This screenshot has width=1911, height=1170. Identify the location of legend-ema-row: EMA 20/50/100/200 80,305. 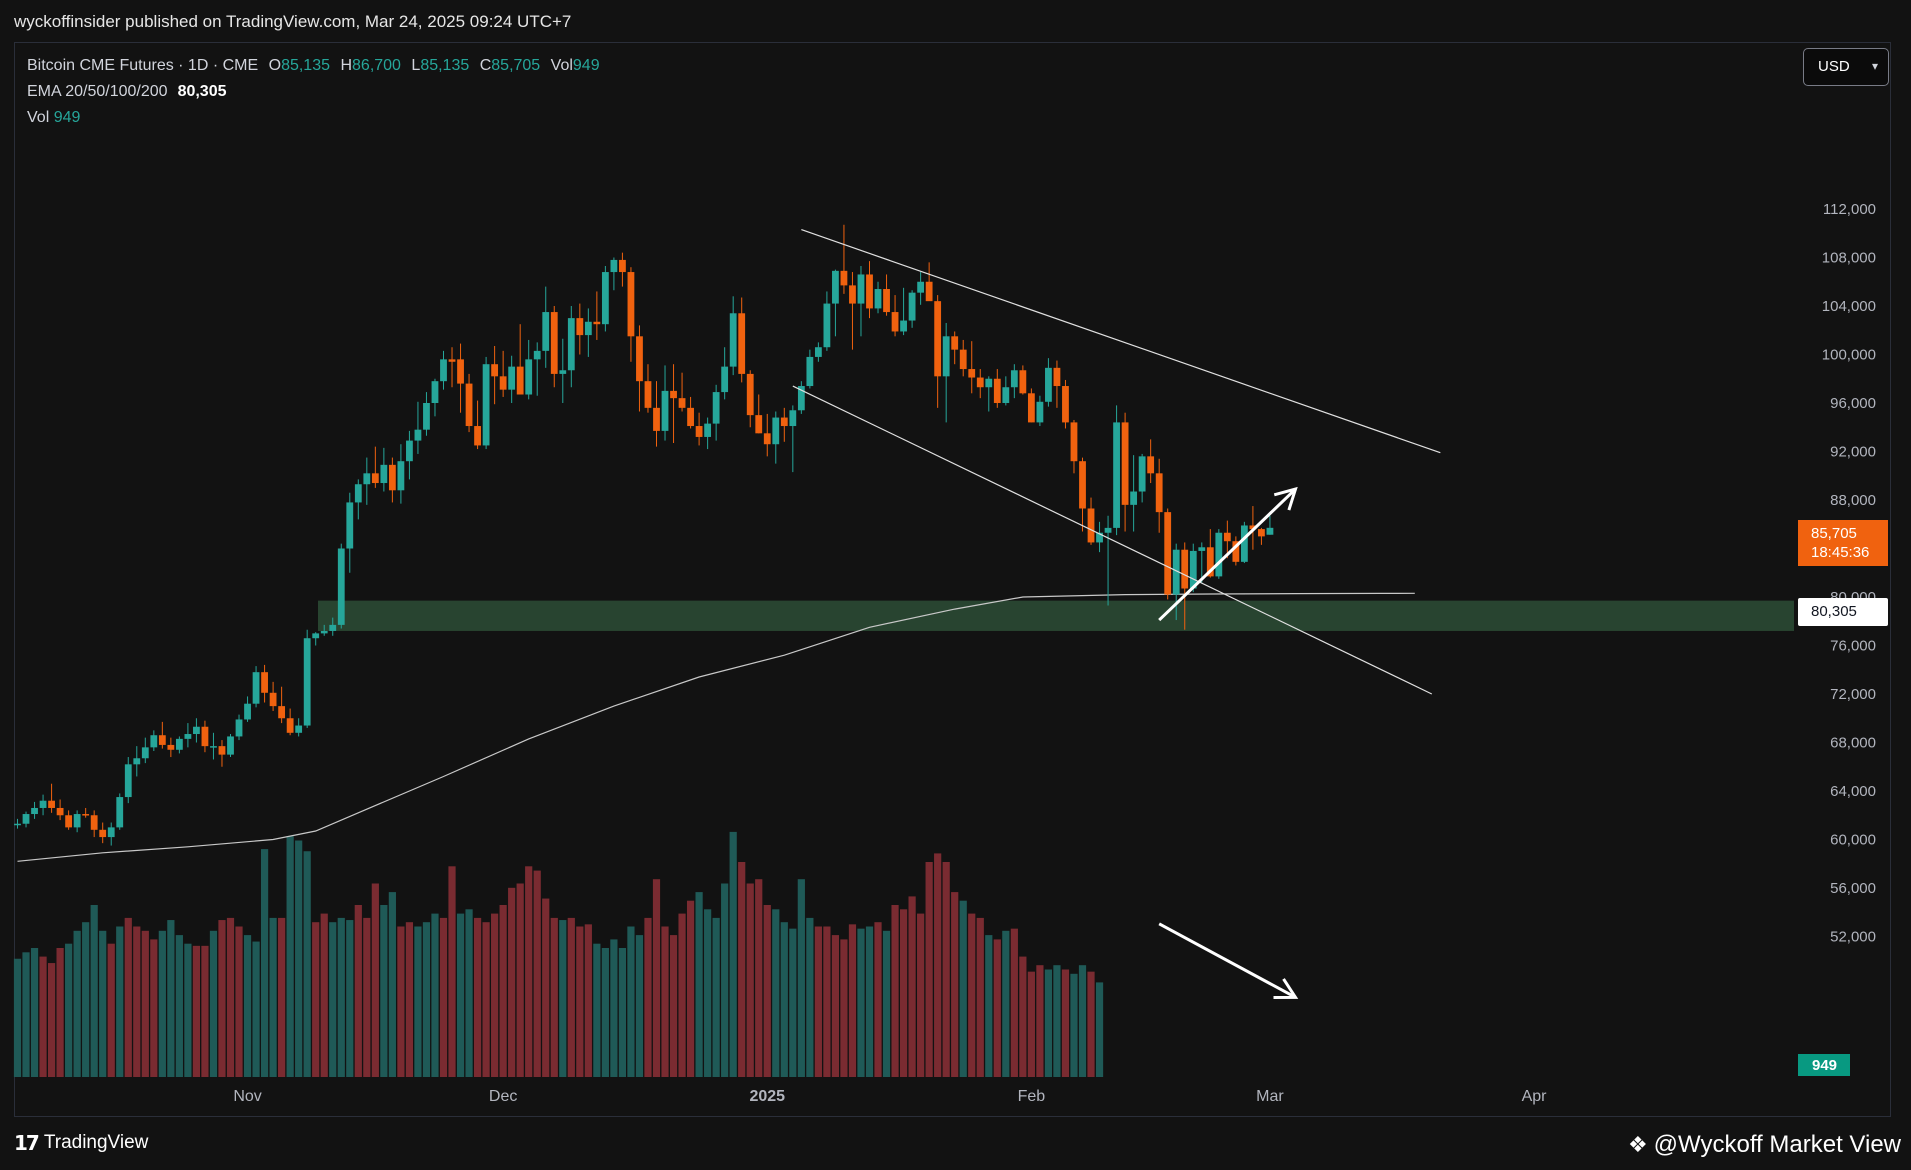
(313, 92).